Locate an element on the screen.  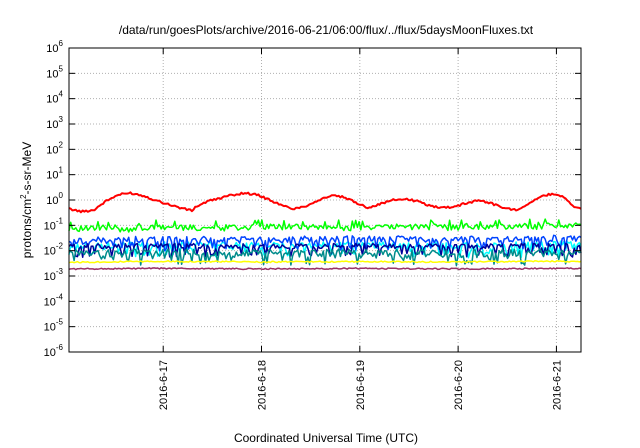
y-tick-label: 10² is located at coordinates (54, 148).